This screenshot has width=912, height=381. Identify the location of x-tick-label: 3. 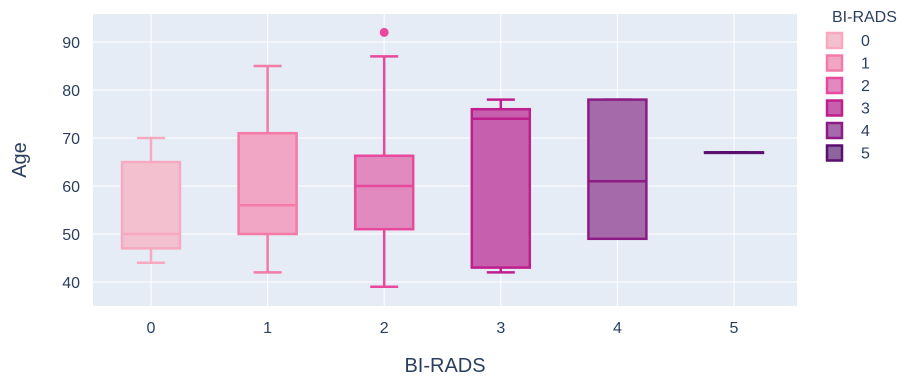
(500, 328).